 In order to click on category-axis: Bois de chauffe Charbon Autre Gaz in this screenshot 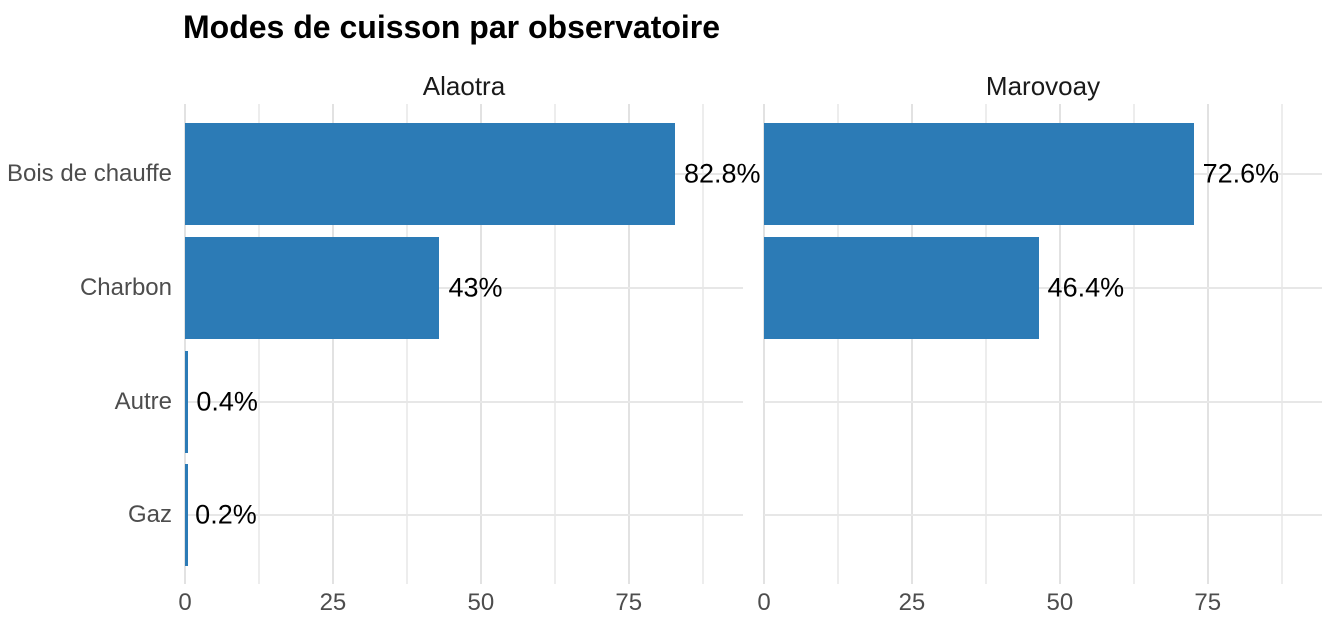, I will do `click(86, 344)`.